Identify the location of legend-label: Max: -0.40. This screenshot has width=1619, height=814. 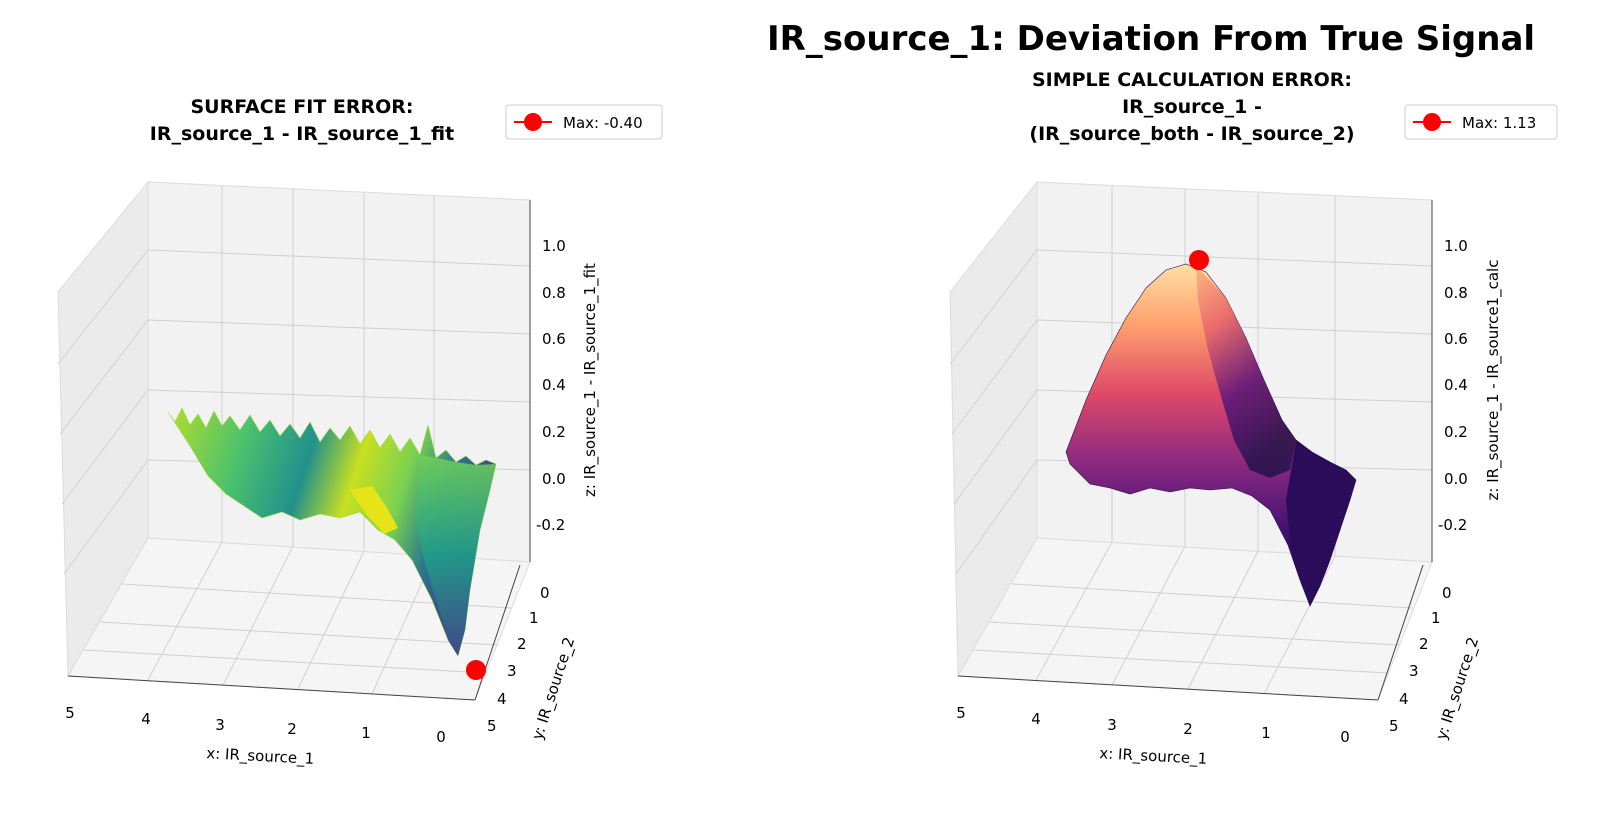
(603, 123).